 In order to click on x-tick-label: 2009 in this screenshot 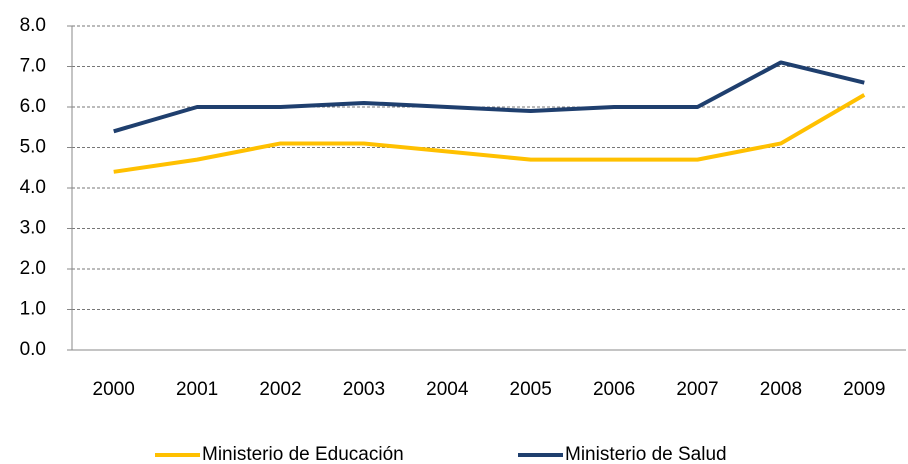, I will do `click(864, 389)`.